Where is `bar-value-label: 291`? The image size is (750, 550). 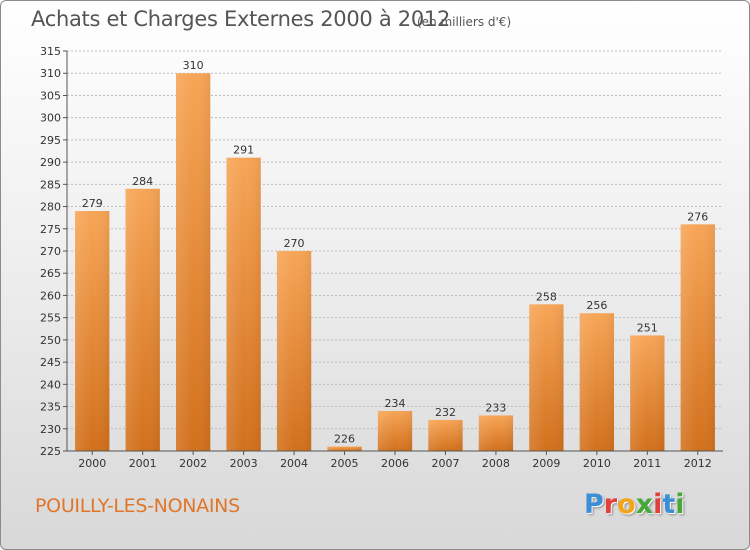
bar-value-label: 291 is located at coordinates (243, 150).